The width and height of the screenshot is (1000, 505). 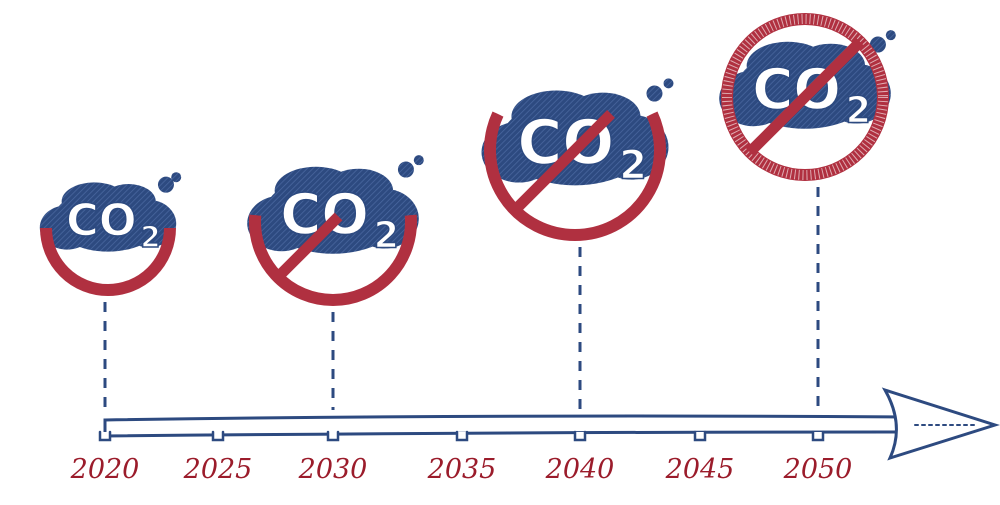 What do you see at coordinates (333, 469) in the screenshot?
I see `year-label: 2030` at bounding box center [333, 469].